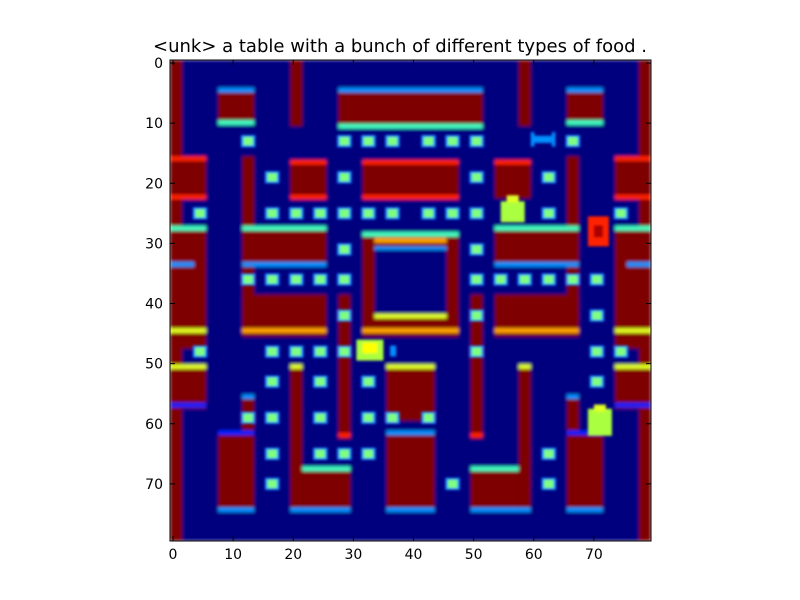 This screenshot has width=800, height=600. Describe the element at coordinates (599, 422) in the screenshot. I see `ghost-sprite-orange` at that location.